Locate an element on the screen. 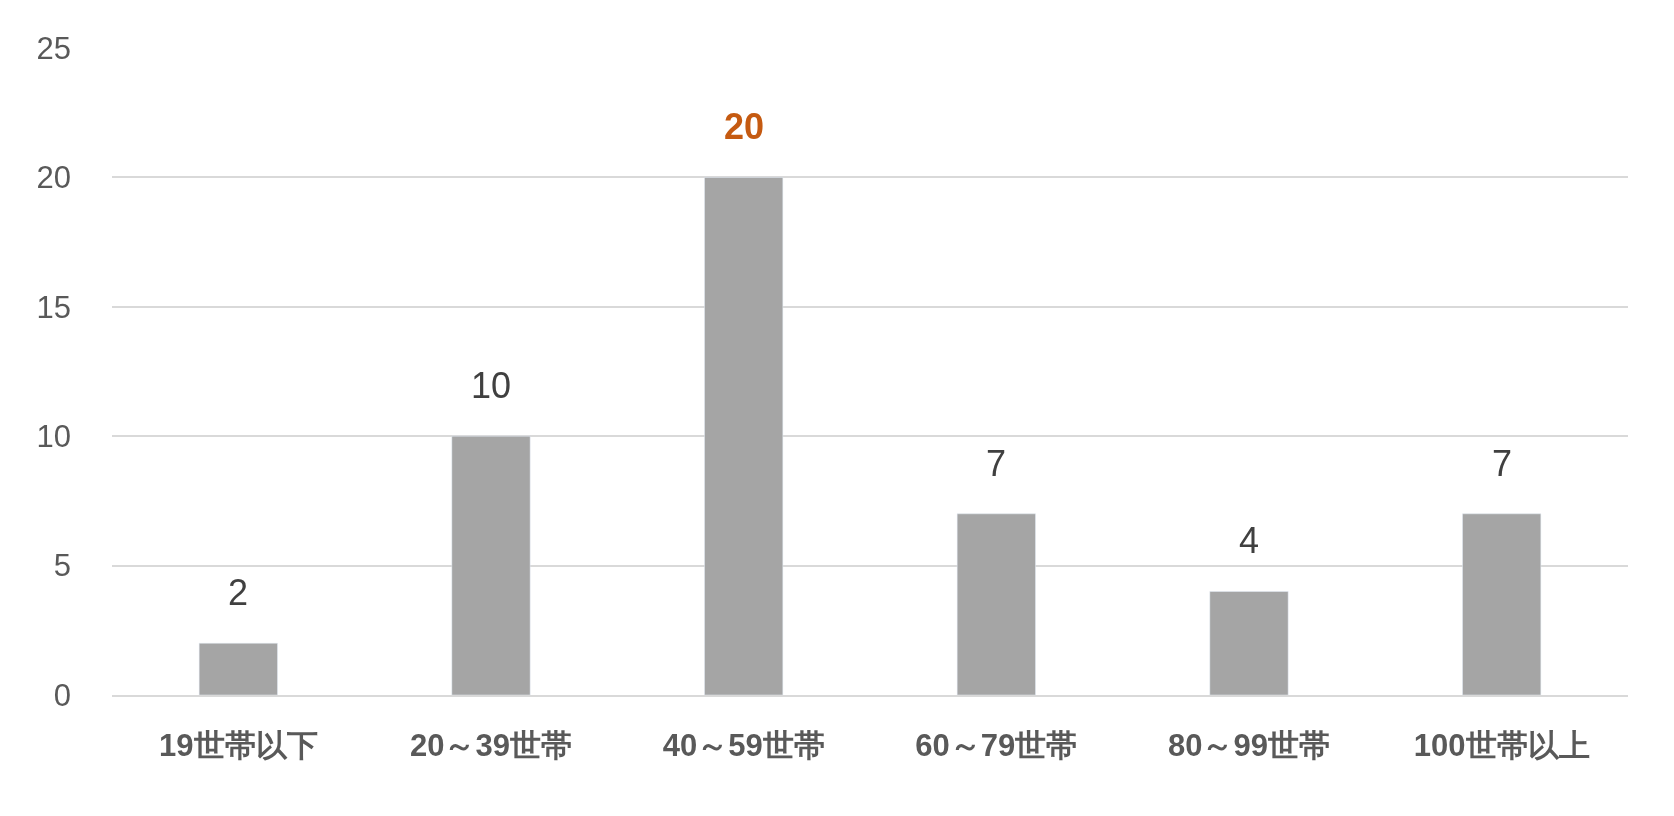  y-tick-label: 5 is located at coordinates (62, 566).